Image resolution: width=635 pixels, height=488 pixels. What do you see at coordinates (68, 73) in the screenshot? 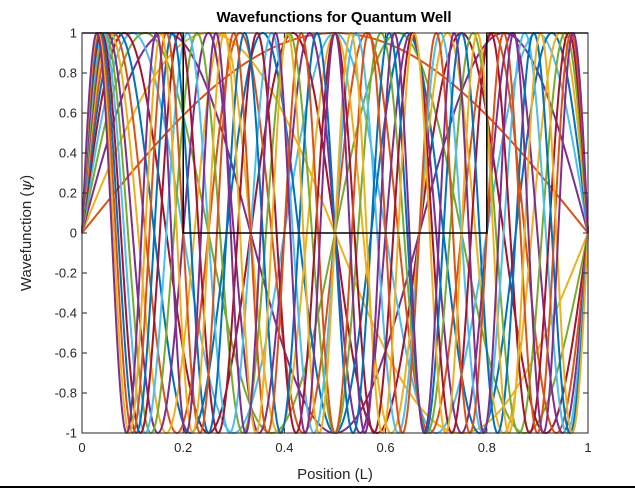
I see `y-tick-label: 0.8` at bounding box center [68, 73].